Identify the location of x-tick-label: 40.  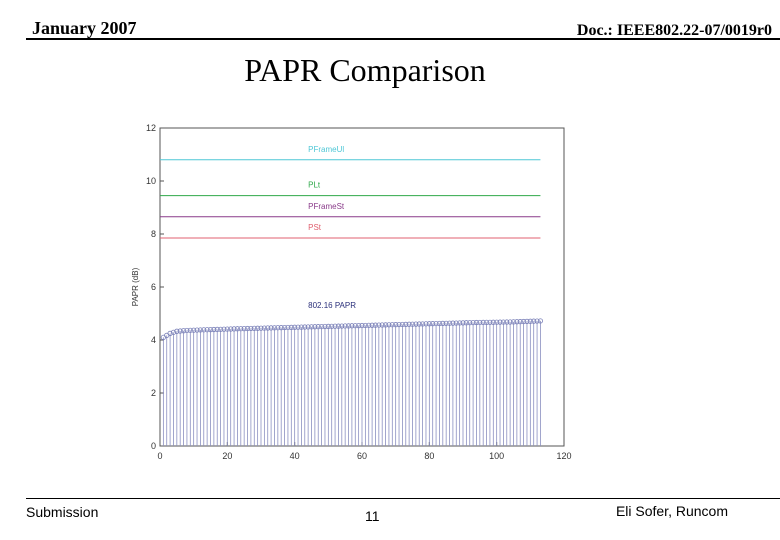
(295, 456).